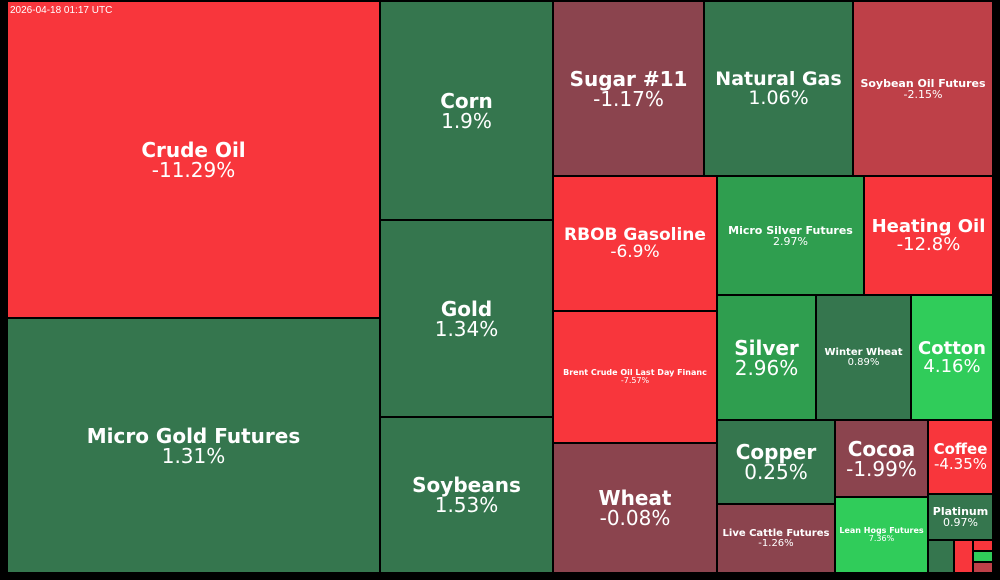  What do you see at coordinates (466, 100) in the screenshot?
I see `tile-name: Corn` at bounding box center [466, 100].